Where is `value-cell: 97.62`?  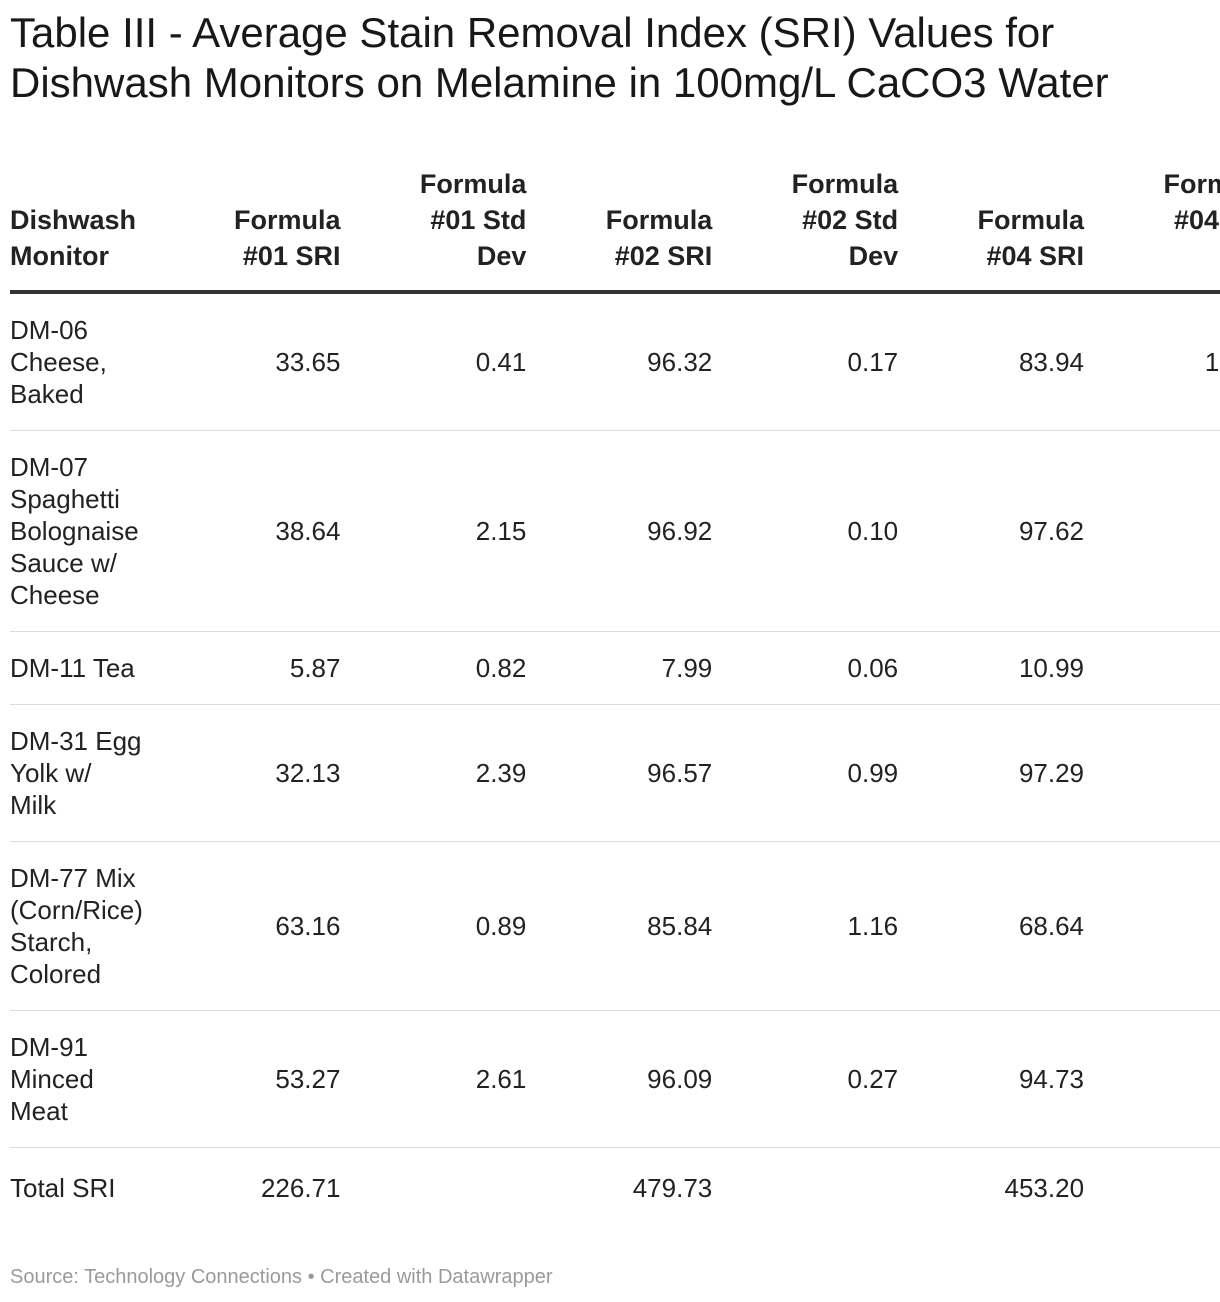
value-cell: 97.62 is located at coordinates (991, 531).